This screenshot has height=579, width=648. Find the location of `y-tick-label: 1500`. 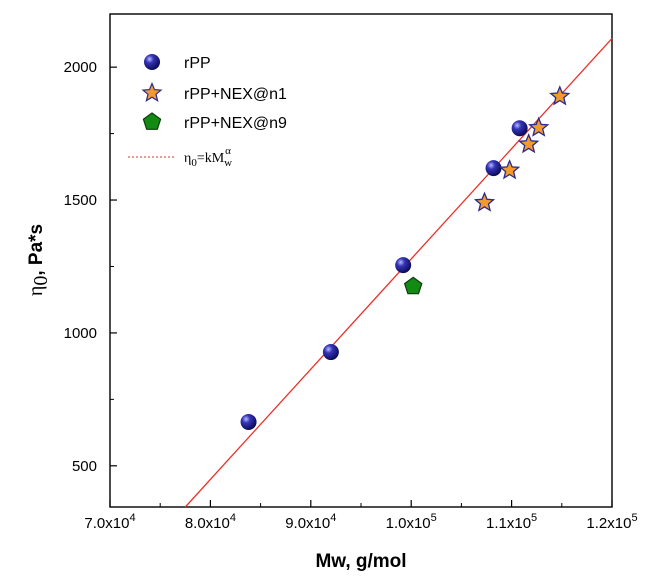

y-tick-label: 1500 is located at coordinates (80, 200).